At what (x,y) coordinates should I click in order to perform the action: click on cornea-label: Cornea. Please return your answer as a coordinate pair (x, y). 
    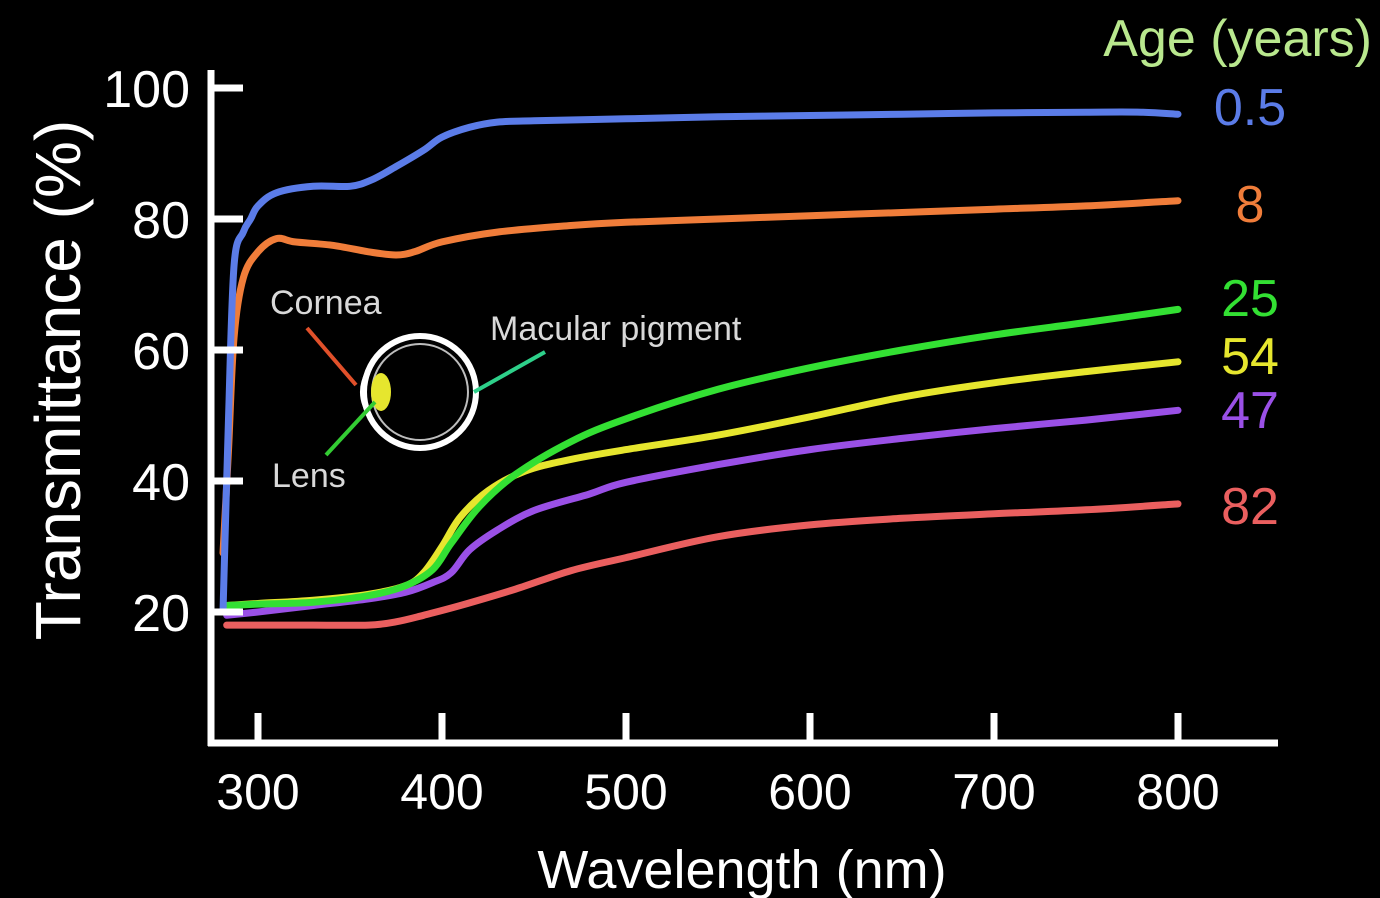
    Looking at the image, I should click on (326, 303).